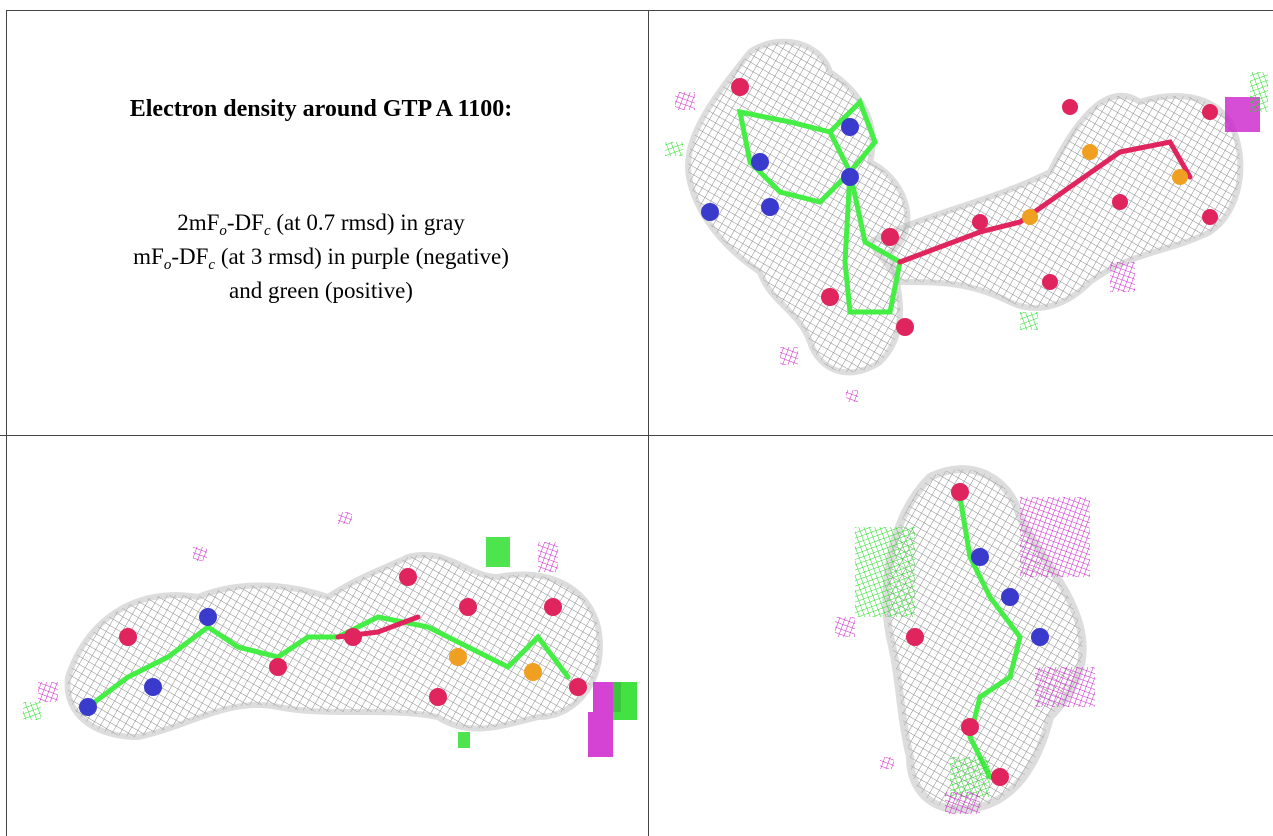 This screenshot has width=1273, height=836. I want to click on gray-density-mesh, so click(333, 646).